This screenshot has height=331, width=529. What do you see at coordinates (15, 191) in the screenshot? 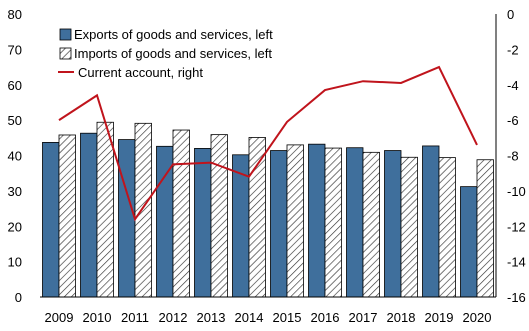
I see `left-tick-label: 30` at bounding box center [15, 191].